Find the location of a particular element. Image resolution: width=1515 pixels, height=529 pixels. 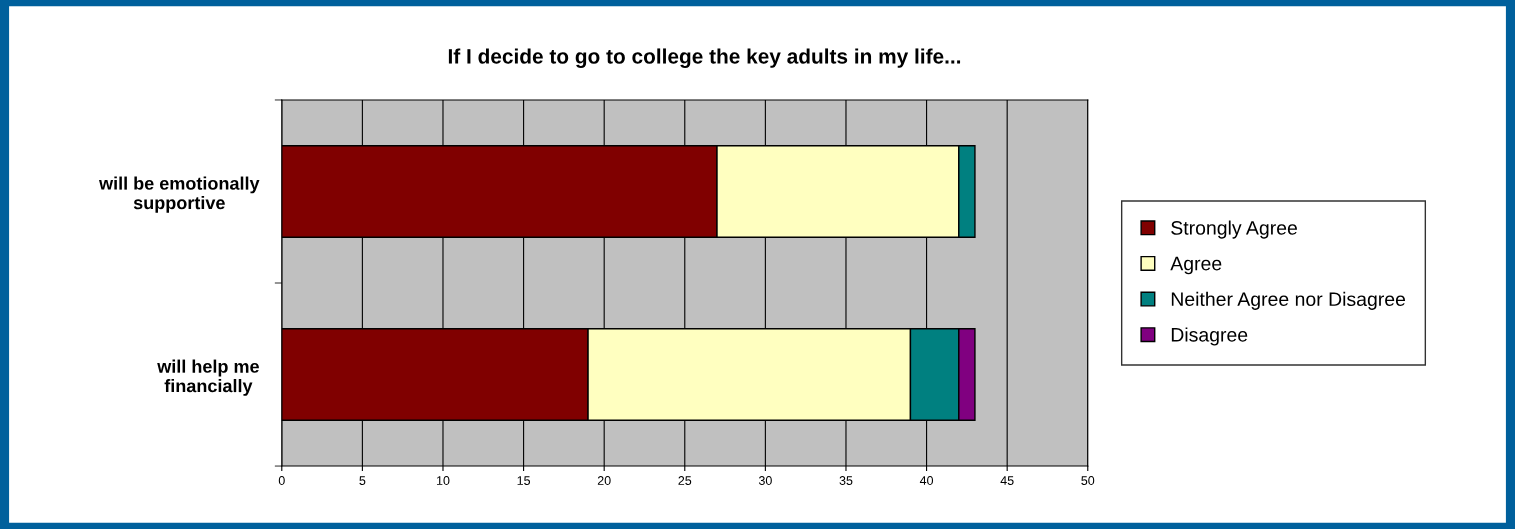

x-tick-label: 30 is located at coordinates (765, 480).